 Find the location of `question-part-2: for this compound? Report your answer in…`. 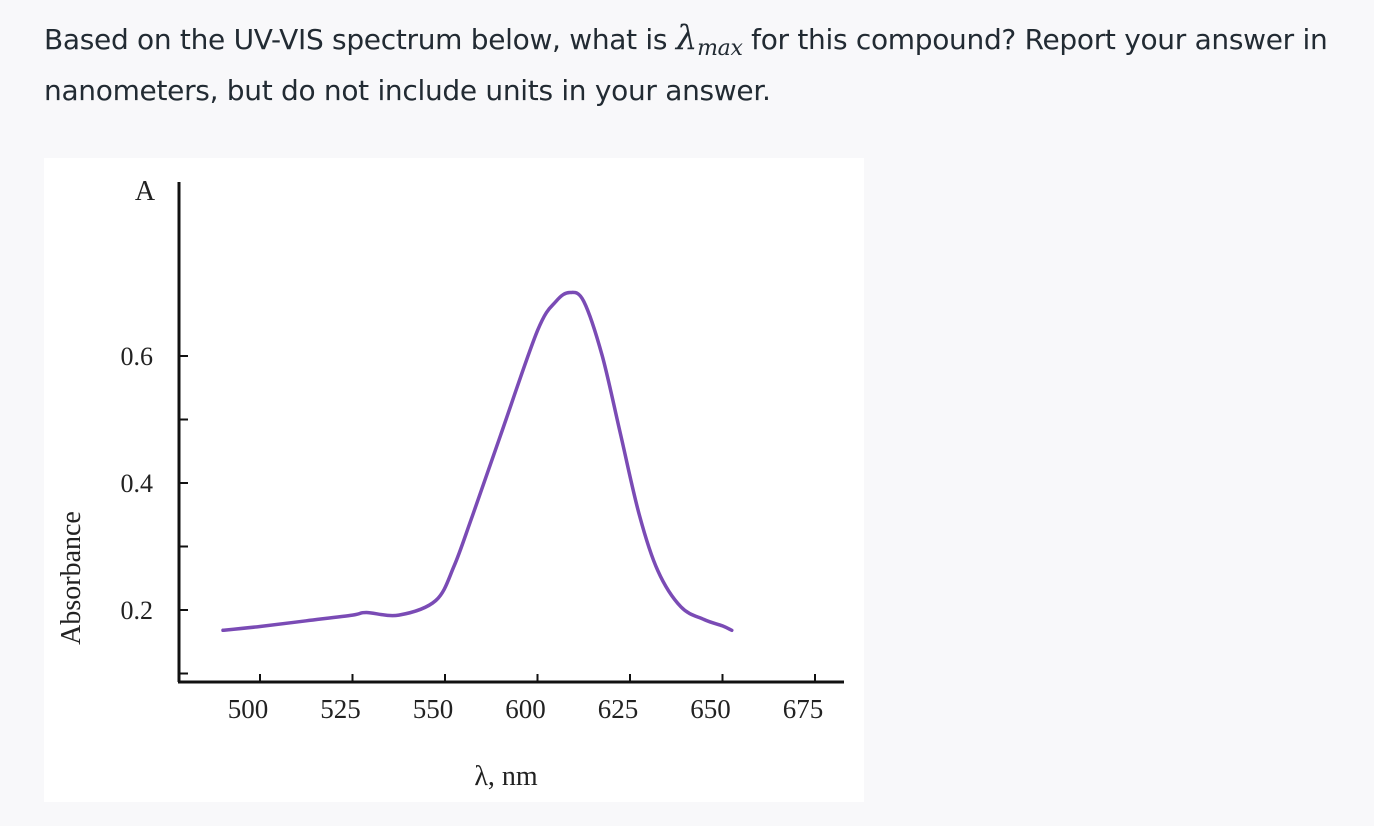

question-part-2: for this compound? Report your answer in… is located at coordinates (686, 65).